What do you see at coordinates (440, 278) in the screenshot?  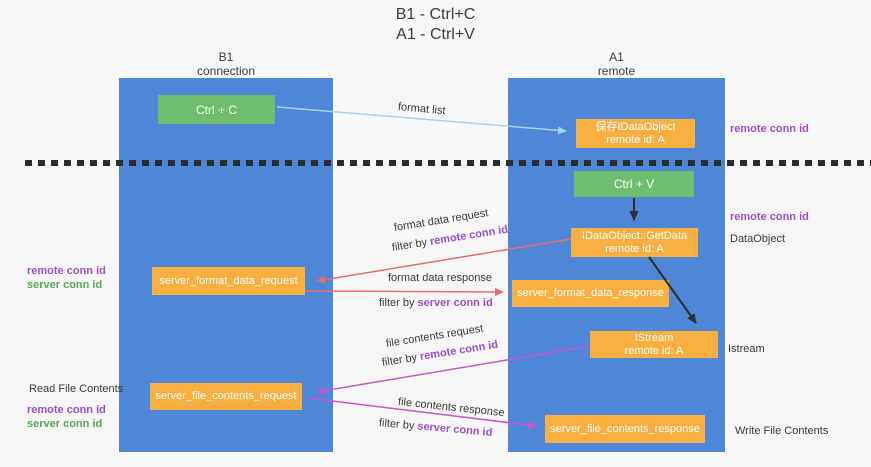 I see `label-format-data-response: format data response` at bounding box center [440, 278].